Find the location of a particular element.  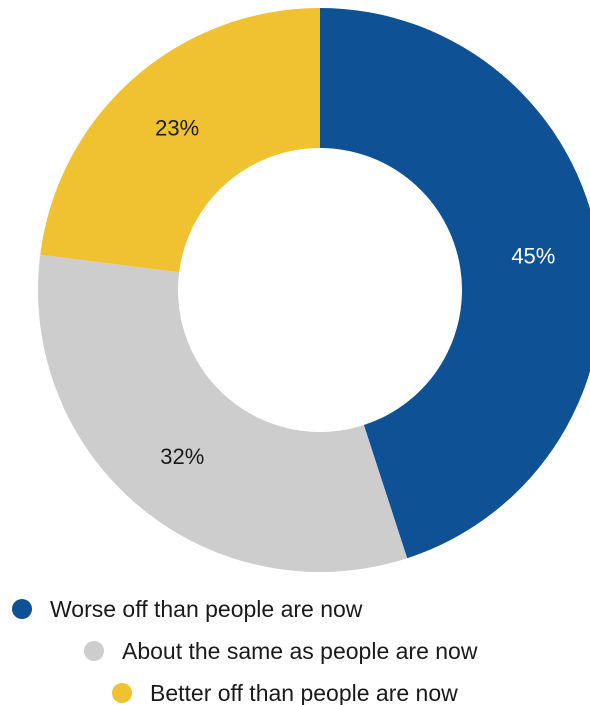

legend-label: Better off than people are now is located at coordinates (304, 692).